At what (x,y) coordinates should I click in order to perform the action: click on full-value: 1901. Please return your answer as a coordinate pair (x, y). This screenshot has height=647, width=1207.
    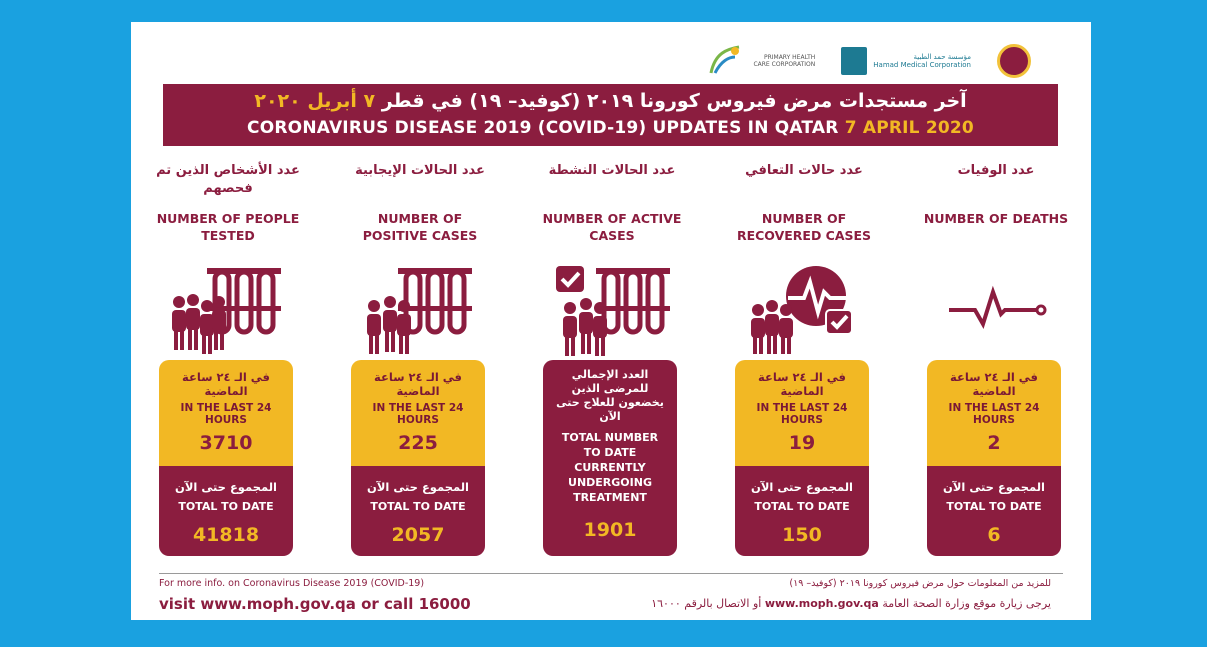
    Looking at the image, I should click on (610, 530).